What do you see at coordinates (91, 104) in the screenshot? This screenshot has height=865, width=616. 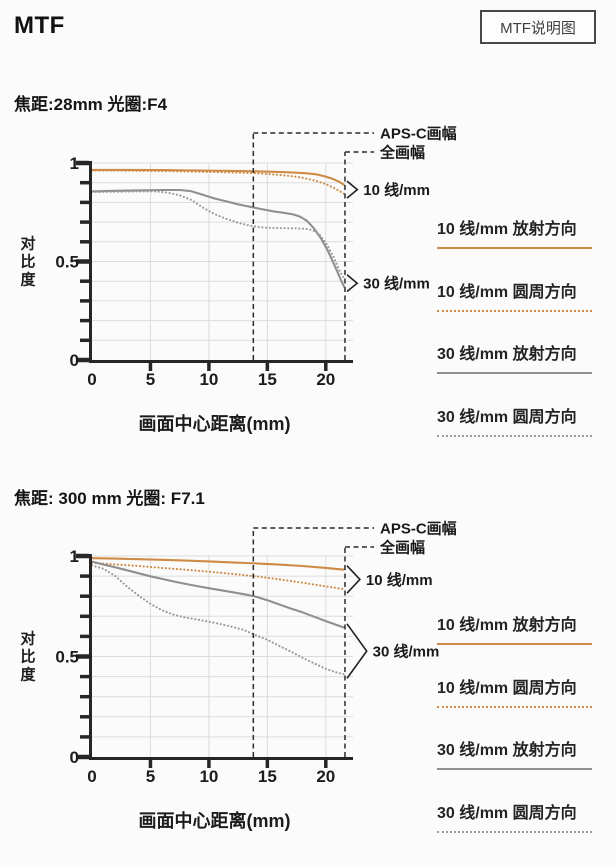 I see `chart-1-title: 焦距:28mm 光圈:F4` at bounding box center [91, 104].